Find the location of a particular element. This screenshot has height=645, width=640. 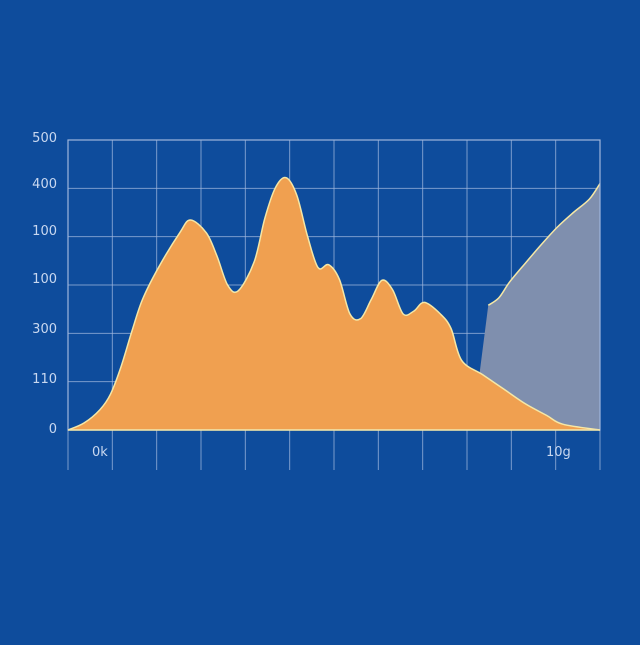

y-tick-label: 110 is located at coordinates (44, 379).